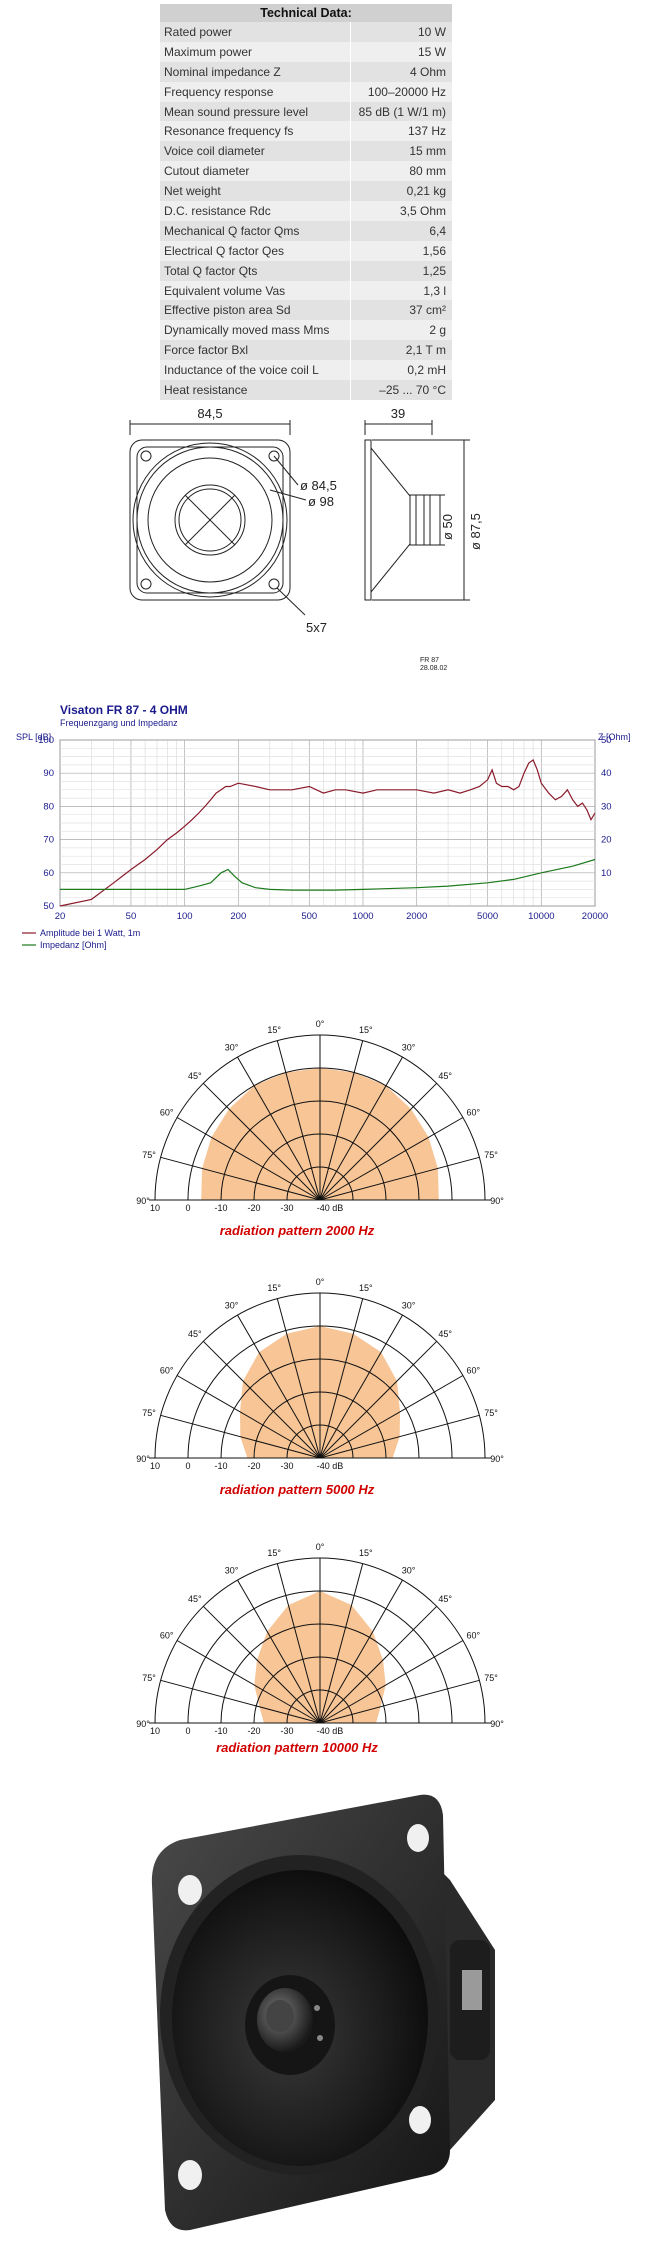 This screenshot has height=2250, width=650. I want to click on spec-label: Nominal impedance Z, so click(255, 71).